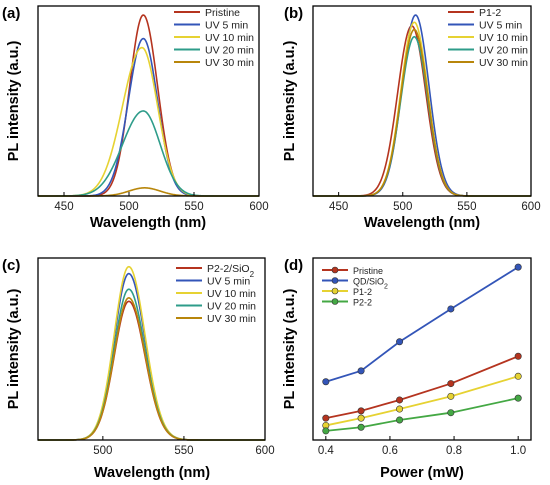 This screenshot has width=550, height=485. I want to click on legend-label: QD/SiO2, so click(370, 283).